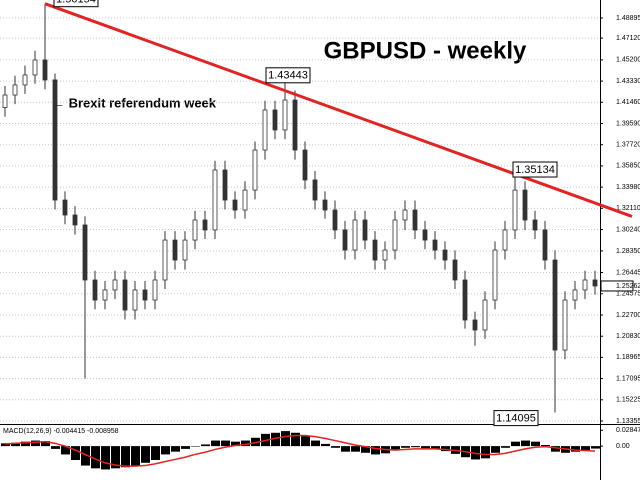 Image resolution: width=640 pixels, height=480 pixels. What do you see at coordinates (61, 431) in the screenshot?
I see `macd-label: MACD(12,26,9) -0.004415 -0.008958` at bounding box center [61, 431].